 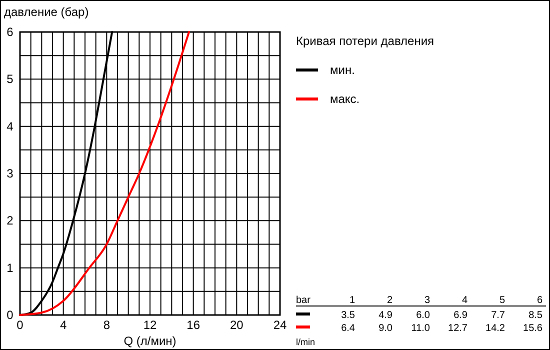 I want to click on x-axis-title: Q (л/мин), so click(x=150, y=341).